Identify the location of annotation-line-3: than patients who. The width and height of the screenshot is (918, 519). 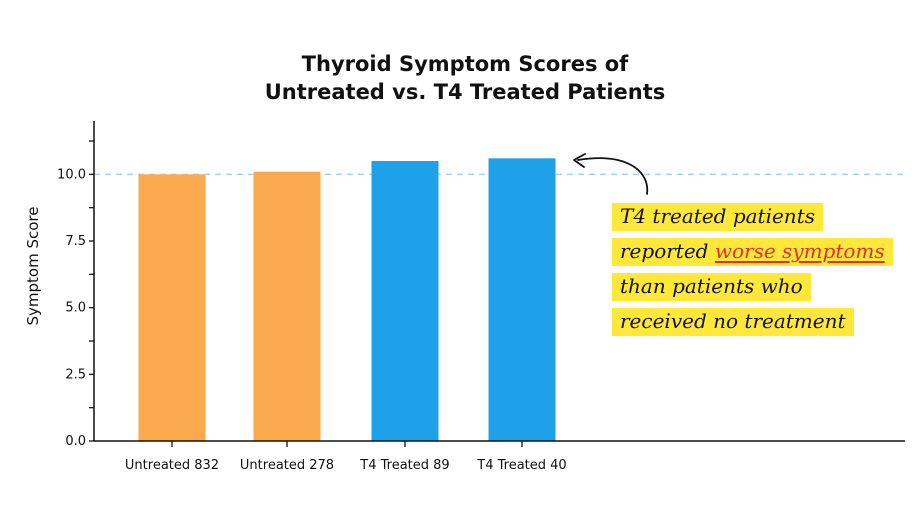
(711, 287).